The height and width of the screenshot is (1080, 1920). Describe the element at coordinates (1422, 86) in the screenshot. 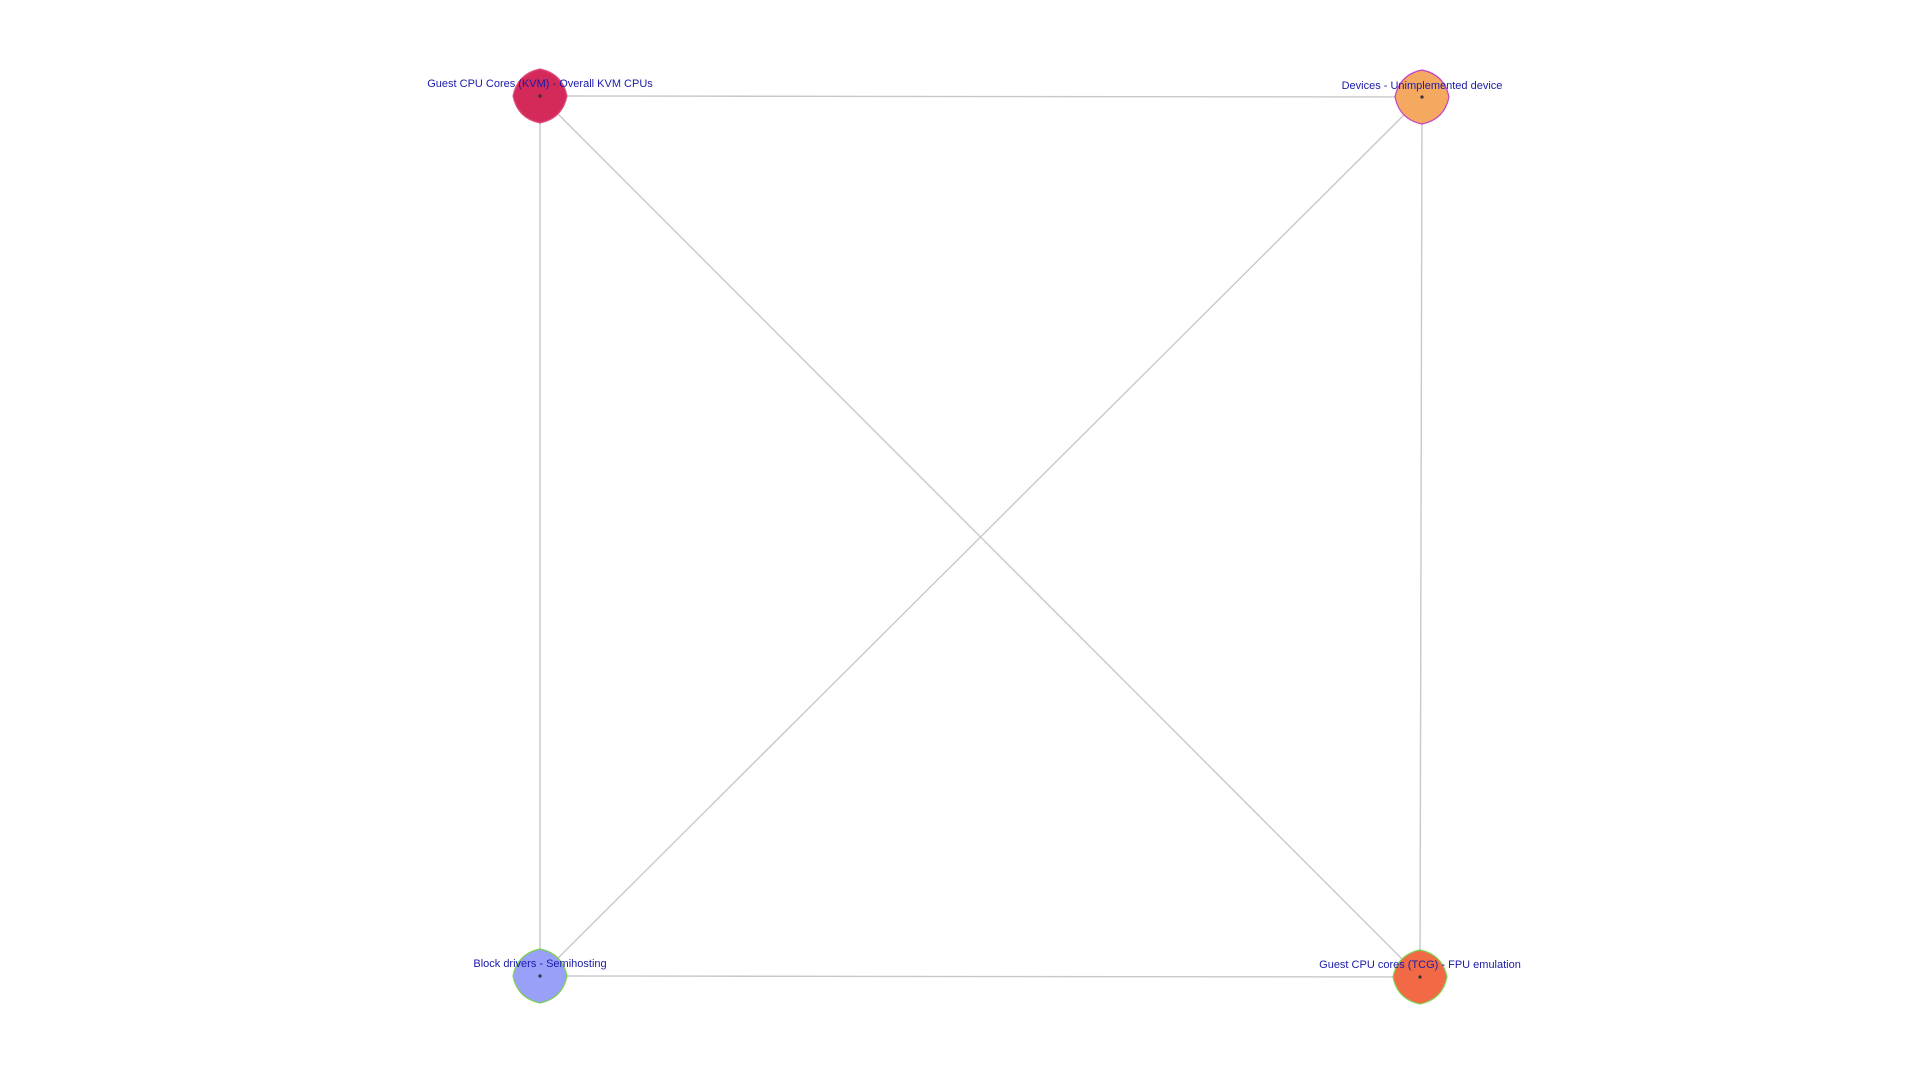

I see `node-label-devices: Devices - Unimplemented device` at that location.